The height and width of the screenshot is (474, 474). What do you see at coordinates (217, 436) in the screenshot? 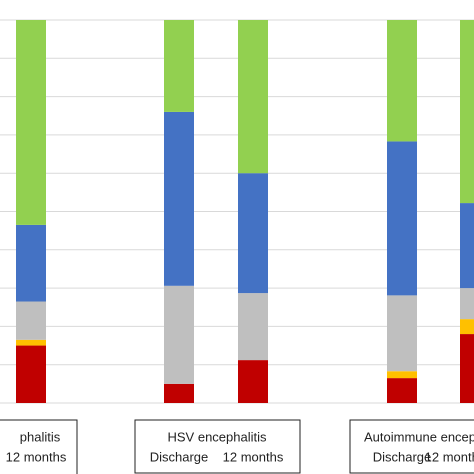
I see `group-label: HSV encephalitis` at bounding box center [217, 436].